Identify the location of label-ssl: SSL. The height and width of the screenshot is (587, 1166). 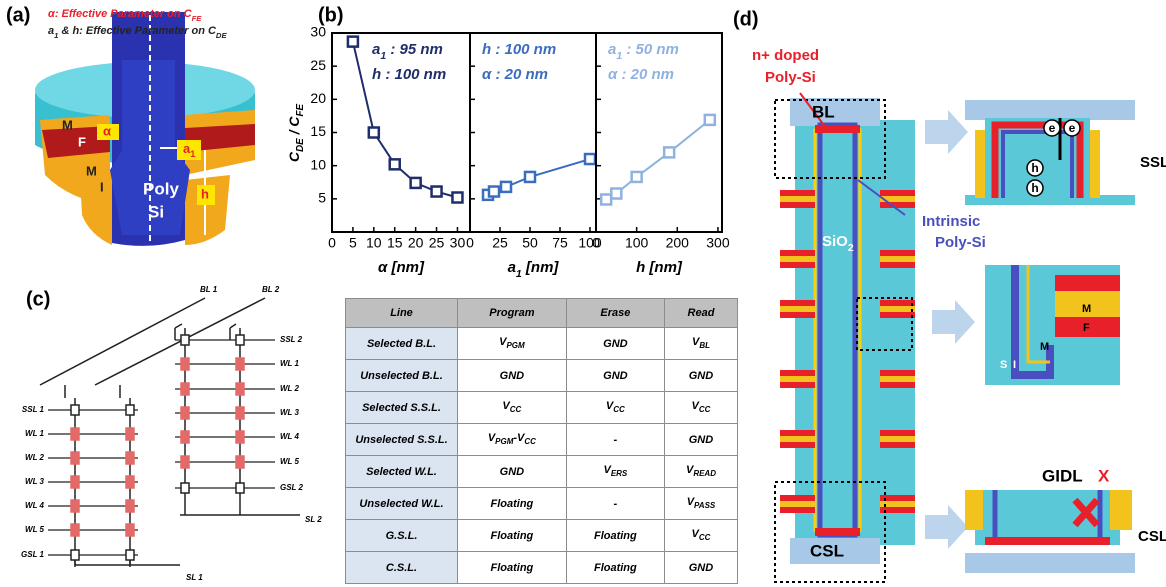
(1153, 162).